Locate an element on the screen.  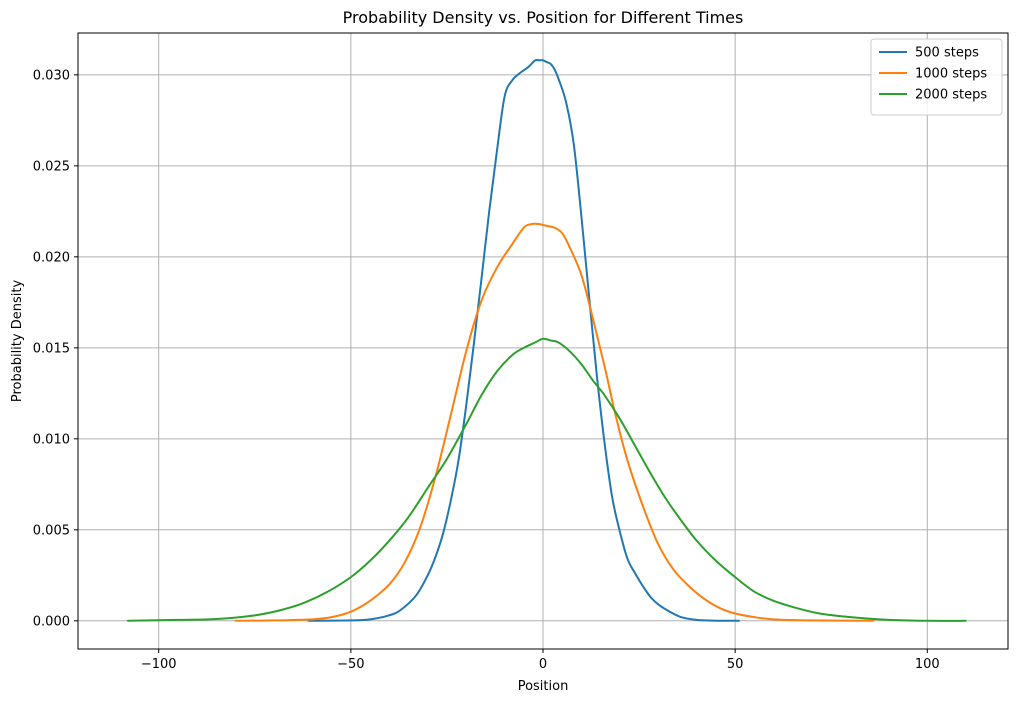
x-tick-label: −50 is located at coordinates (350, 664).